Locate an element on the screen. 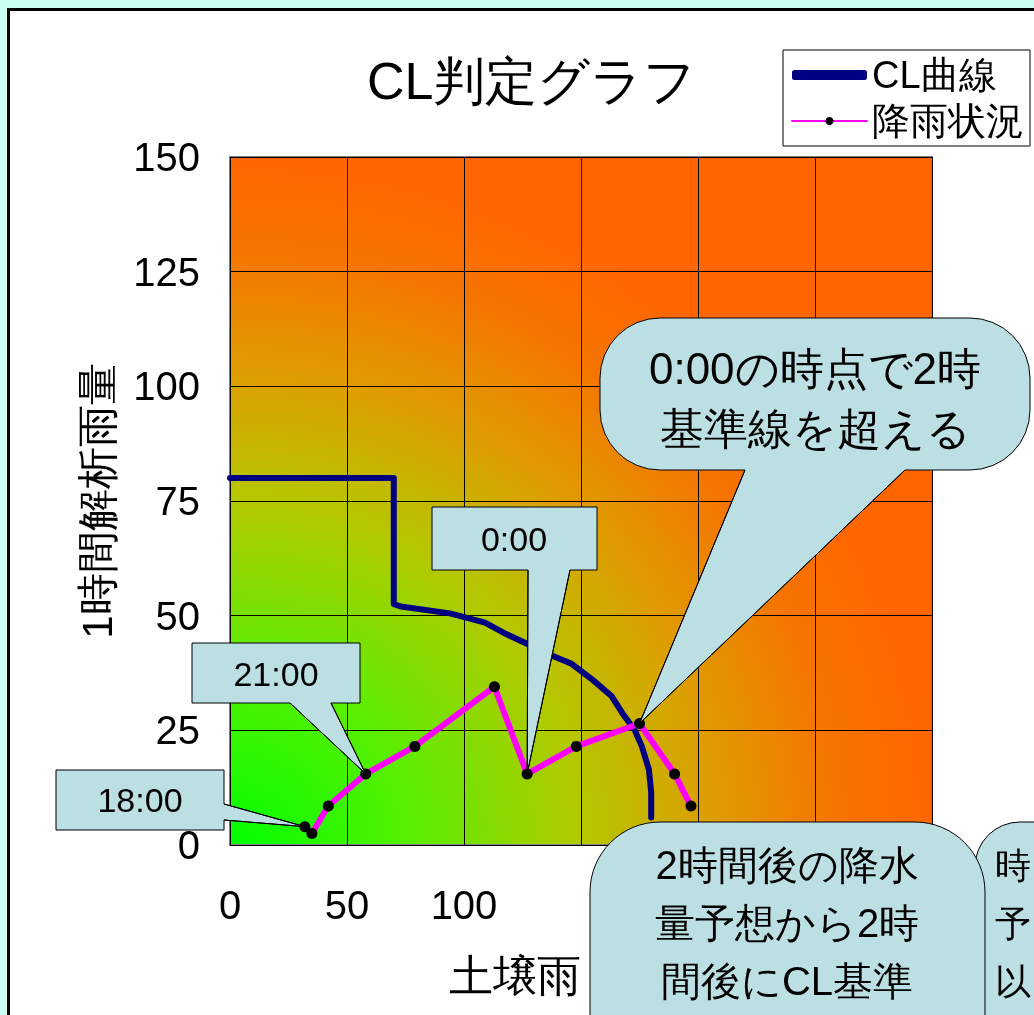 This screenshot has width=1034, height=1015. chart-title: CL判定グラフ is located at coordinates (532, 81).